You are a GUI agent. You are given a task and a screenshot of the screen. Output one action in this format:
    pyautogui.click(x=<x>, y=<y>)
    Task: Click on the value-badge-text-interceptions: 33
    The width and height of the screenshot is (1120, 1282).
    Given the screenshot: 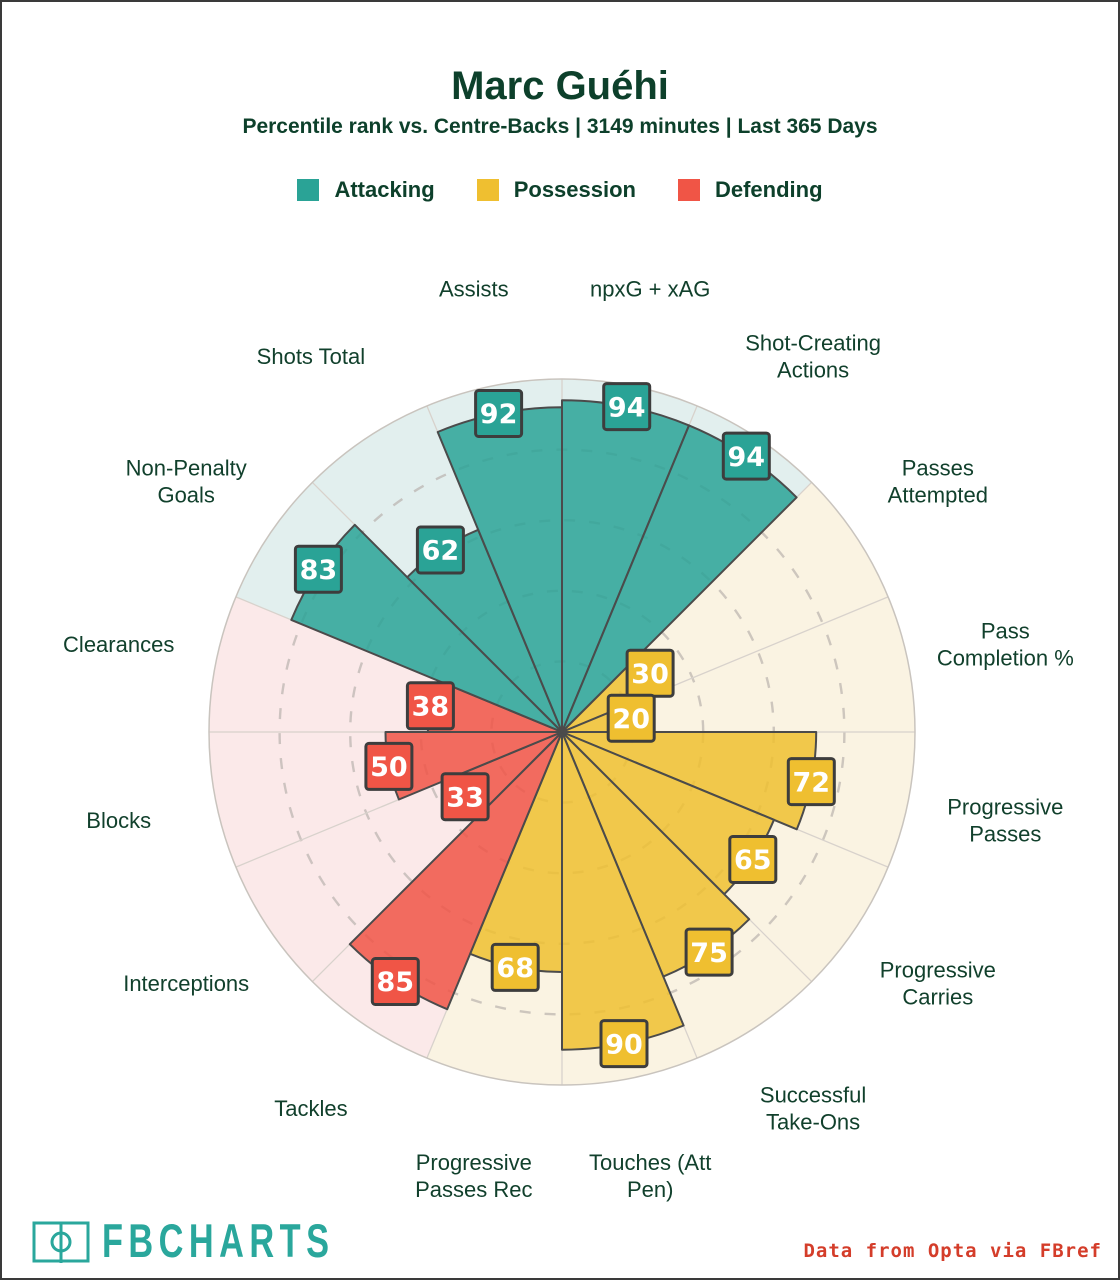 What is the action you would take?
    pyautogui.click(x=465, y=797)
    